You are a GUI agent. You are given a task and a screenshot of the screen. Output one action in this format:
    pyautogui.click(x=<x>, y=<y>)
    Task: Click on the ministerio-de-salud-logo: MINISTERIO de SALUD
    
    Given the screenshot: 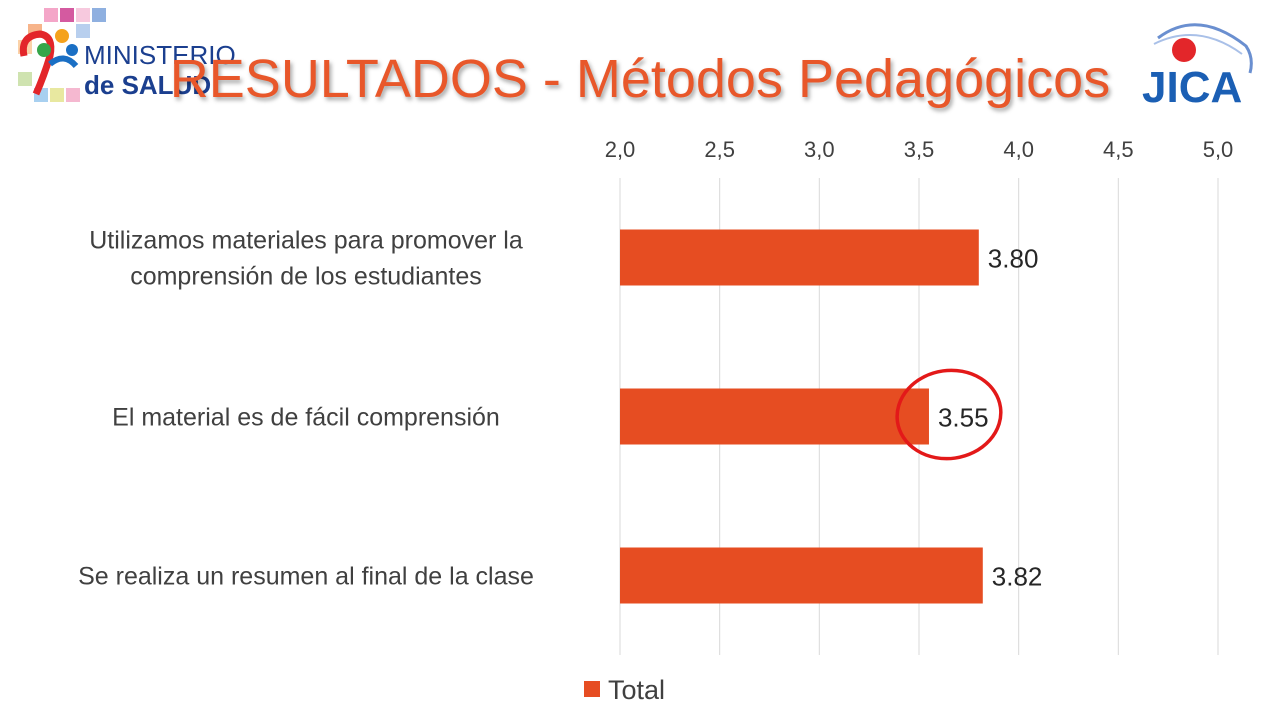 What is the action you would take?
    pyautogui.click(x=127, y=55)
    